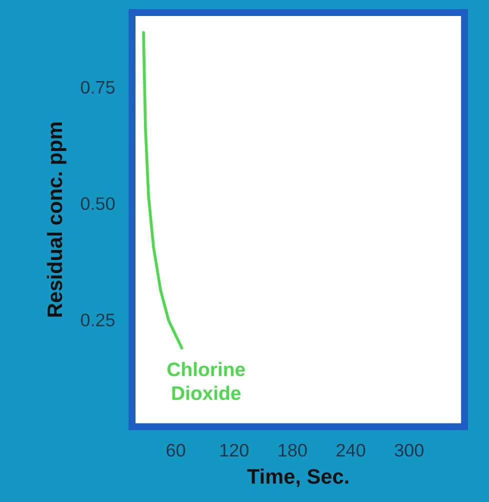 Image resolution: width=489 pixels, height=502 pixels. Describe the element at coordinates (234, 450) in the screenshot. I see `x-tick-label: 120` at that location.